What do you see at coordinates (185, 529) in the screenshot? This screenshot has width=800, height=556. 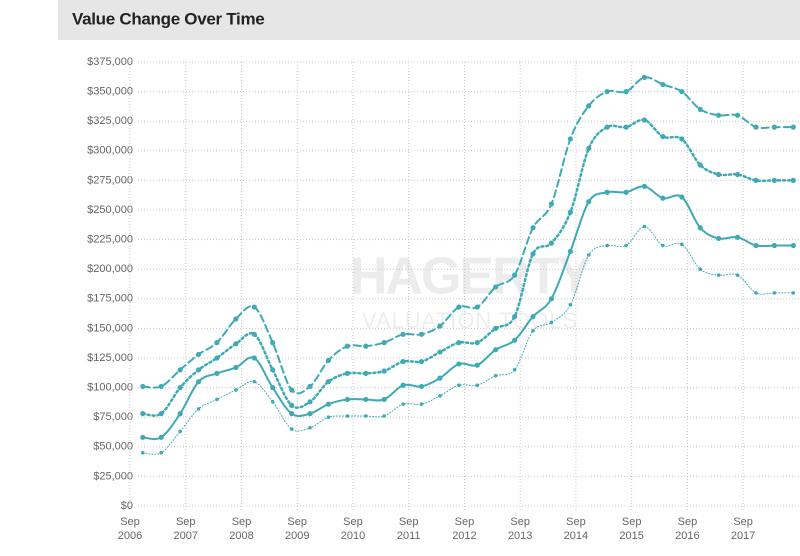 I see `x-tick-label: Sep 2007` at bounding box center [185, 529].